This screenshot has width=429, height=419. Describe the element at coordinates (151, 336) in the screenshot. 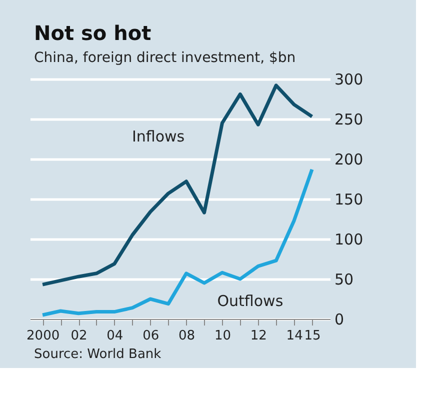

I see `x-tick-label: 06` at that location.